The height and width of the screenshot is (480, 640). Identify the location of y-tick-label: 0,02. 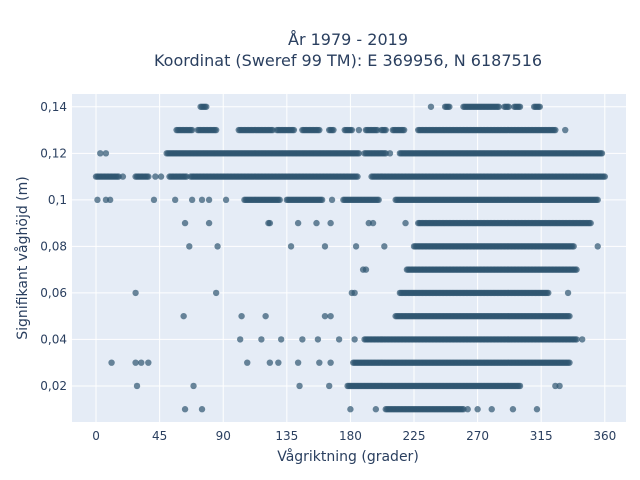
(53, 386).